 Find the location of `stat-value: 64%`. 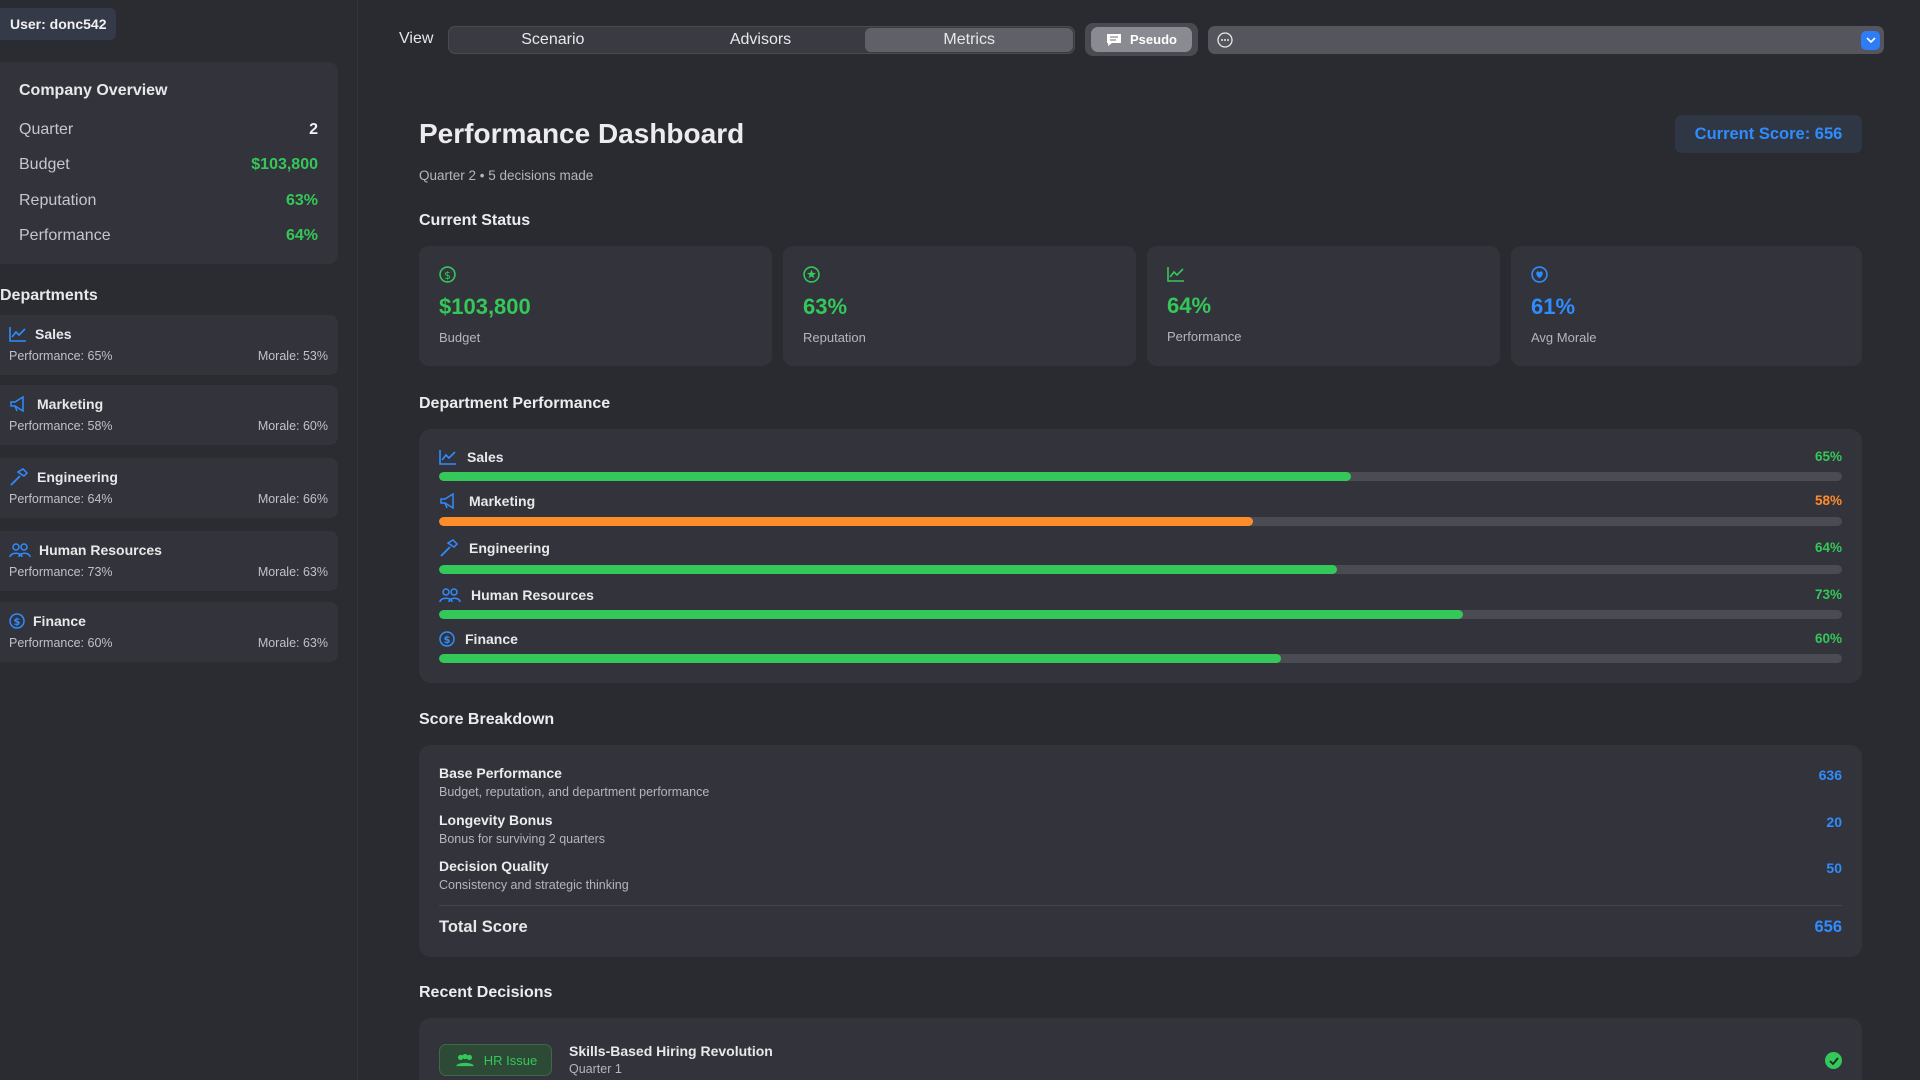

stat-value: 64% is located at coordinates (1189, 305).